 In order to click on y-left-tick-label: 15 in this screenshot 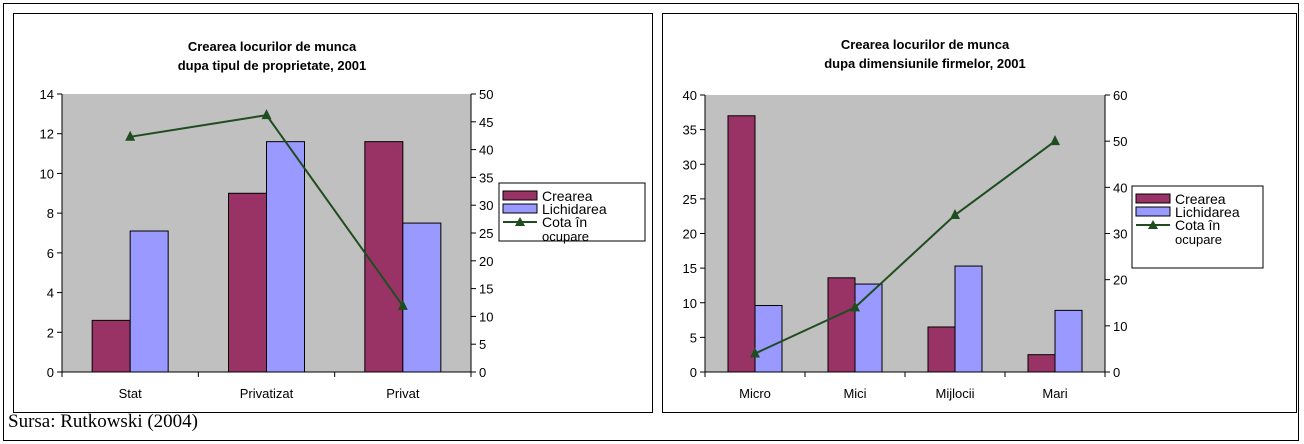, I will do `click(690, 268)`.